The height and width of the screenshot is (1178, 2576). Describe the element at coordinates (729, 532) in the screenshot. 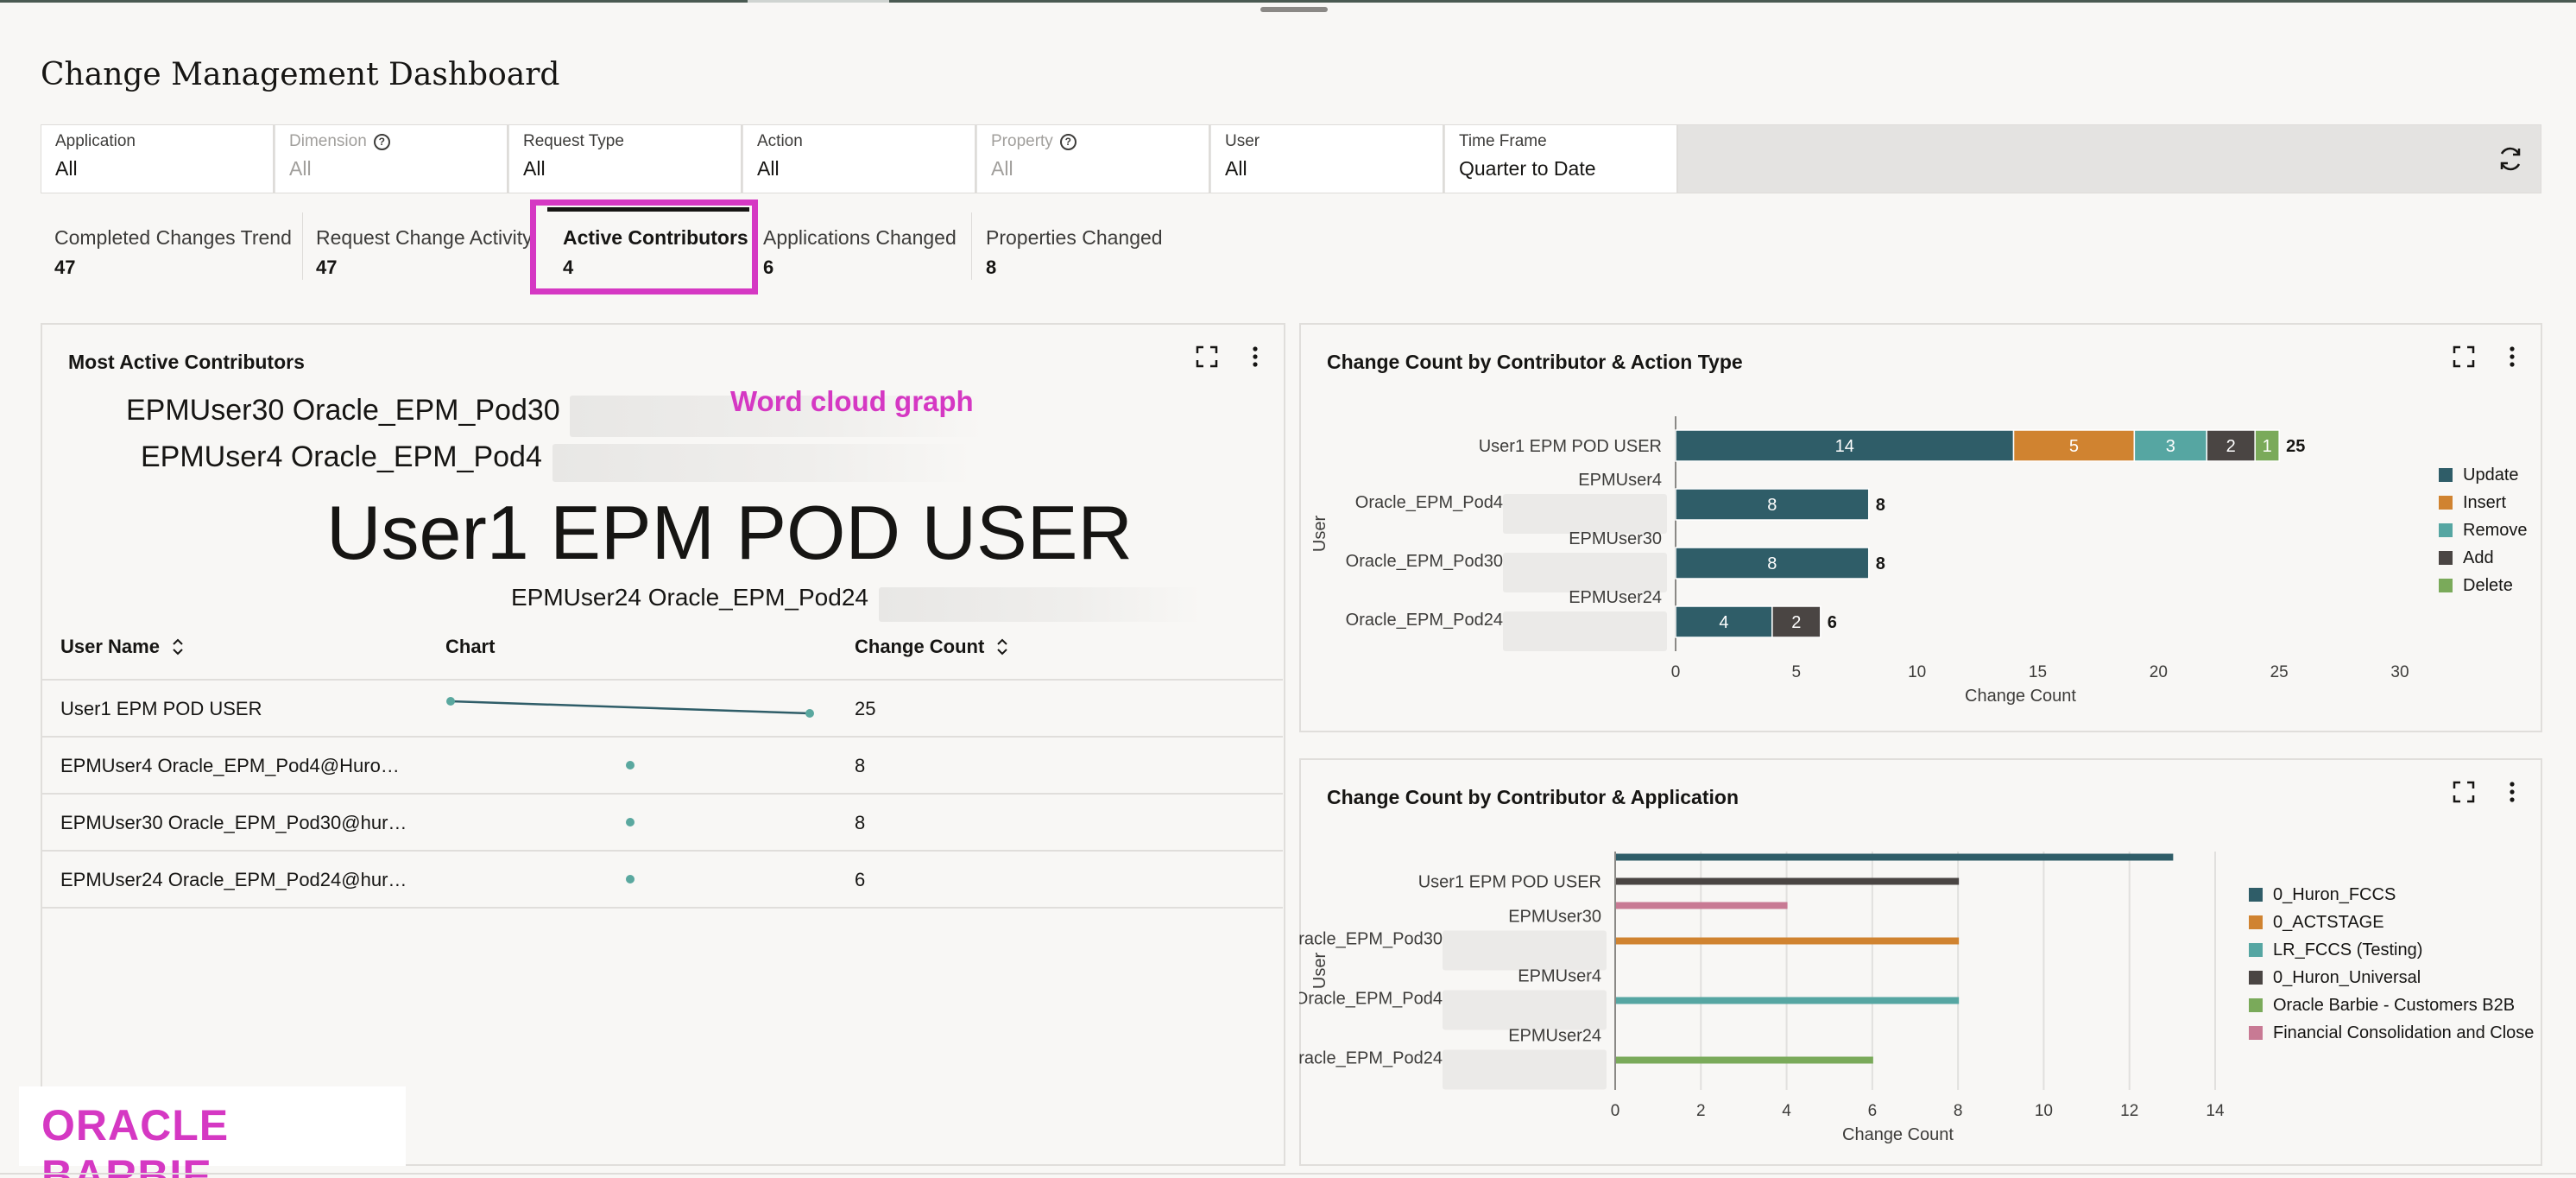

I see `word-cloud-item: User1 EPM POD USER` at that location.